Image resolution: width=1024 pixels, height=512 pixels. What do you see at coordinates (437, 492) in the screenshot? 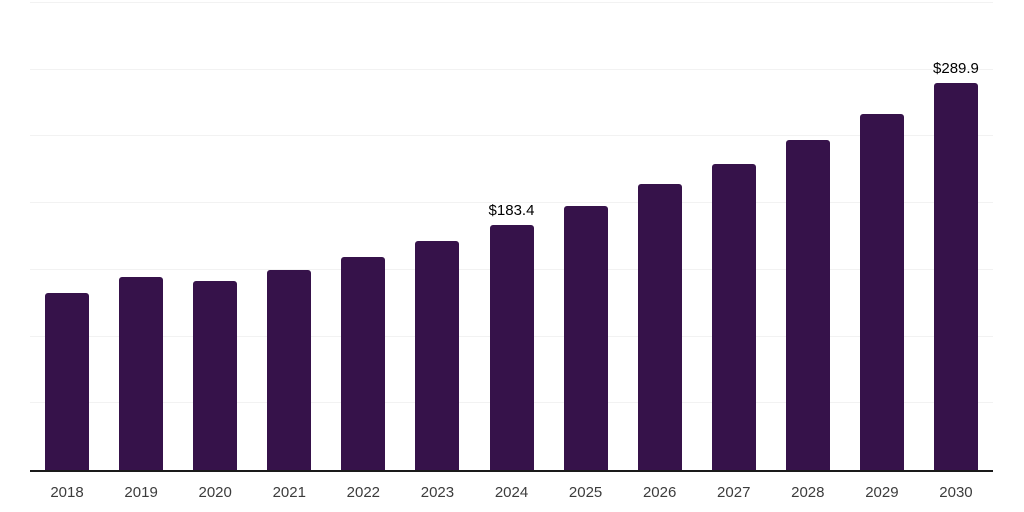
I see `x-tick-label-2023: 2023` at bounding box center [437, 492].